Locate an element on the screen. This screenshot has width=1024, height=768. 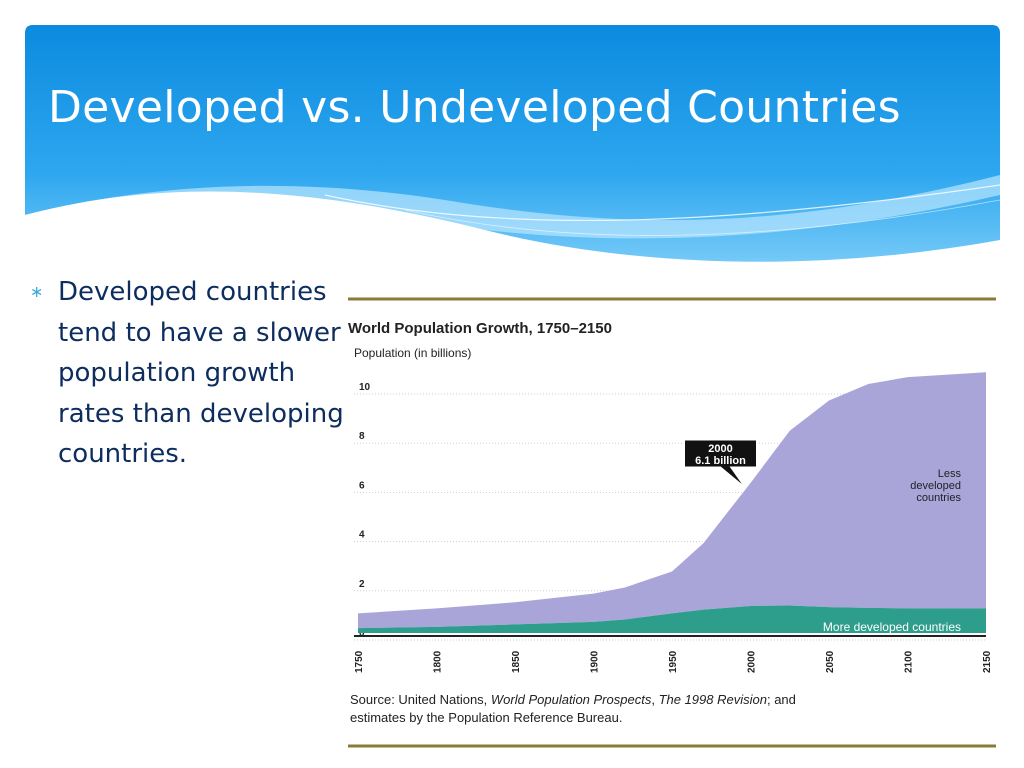
x-tick-label: 2150 is located at coordinates (987, 661).